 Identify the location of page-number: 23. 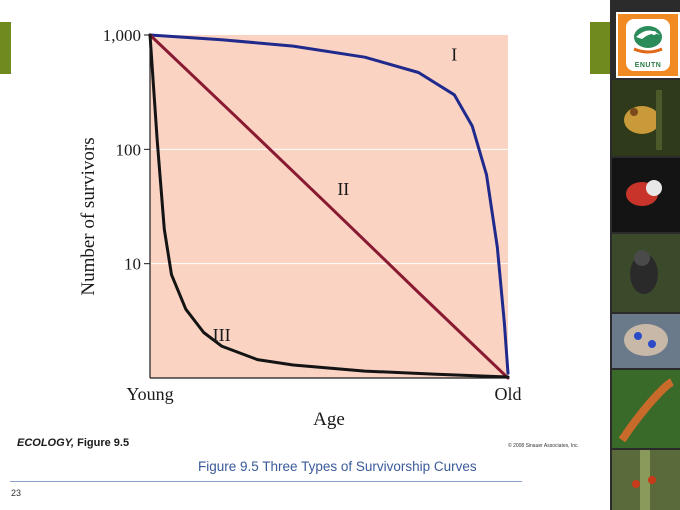
(16, 493).